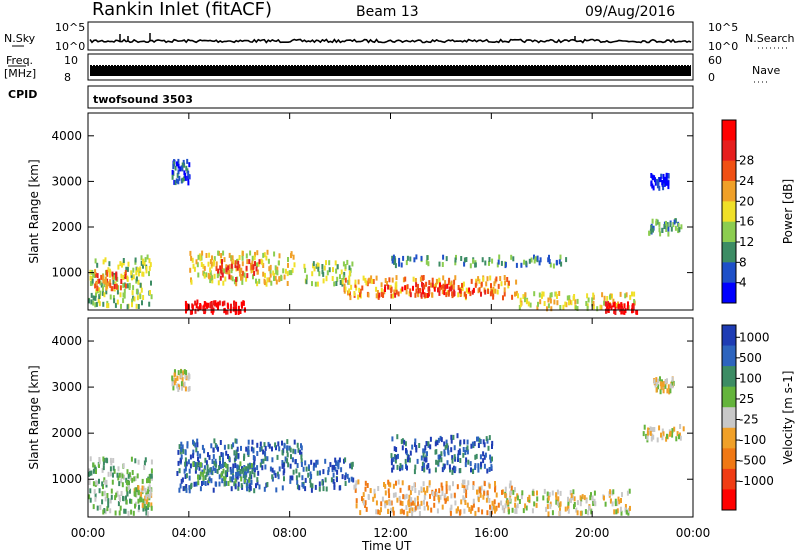 The width and height of the screenshot is (800, 554). Describe the element at coordinates (723, 46) in the screenshot. I see `noise-right-tick-bottom: 10^0` at that location.